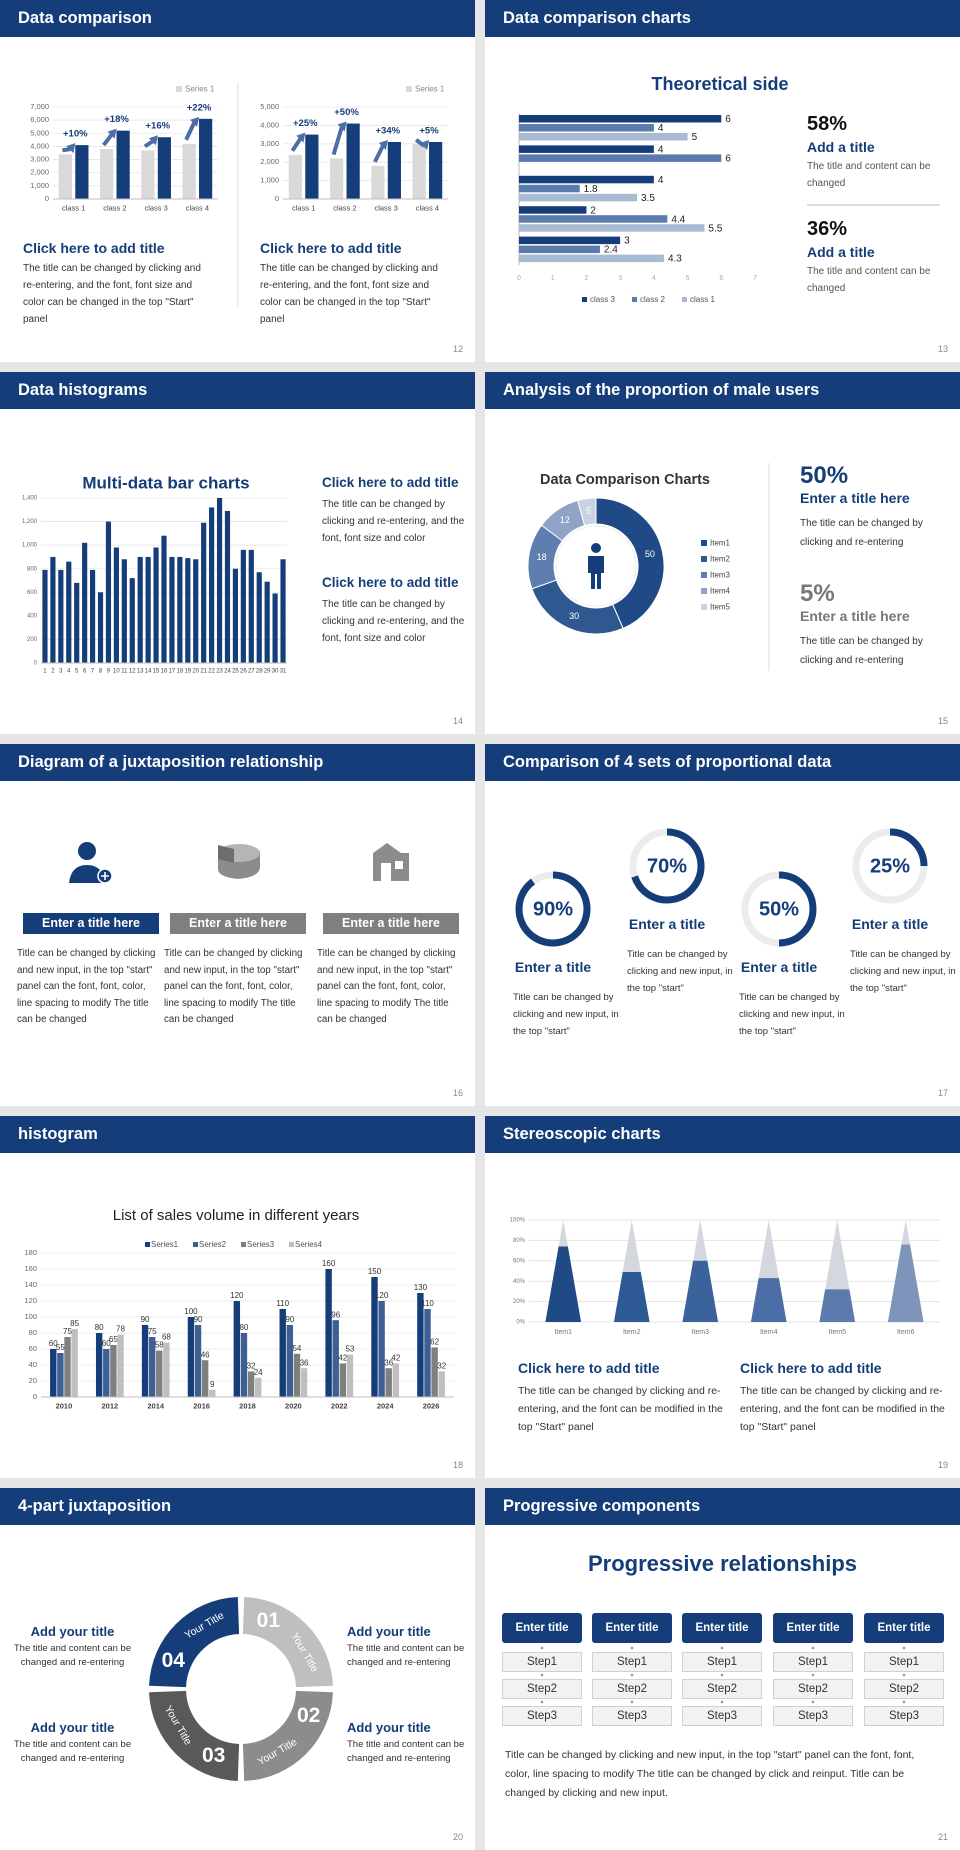  I want to click on x-tick-label: 27, so click(251, 672).